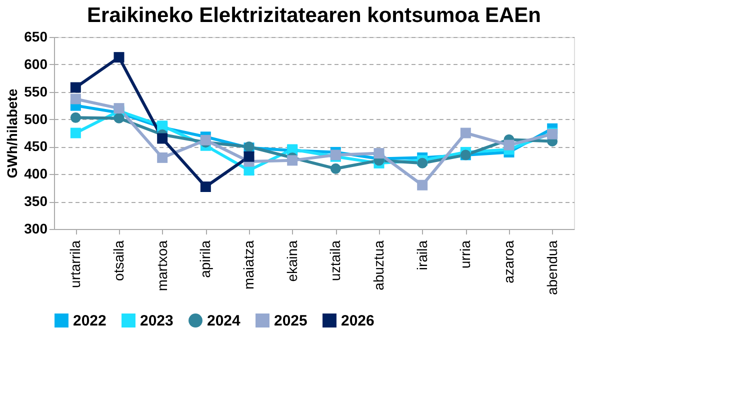 The width and height of the screenshot is (750, 400). I want to click on legend-label: 2026, so click(357, 321).